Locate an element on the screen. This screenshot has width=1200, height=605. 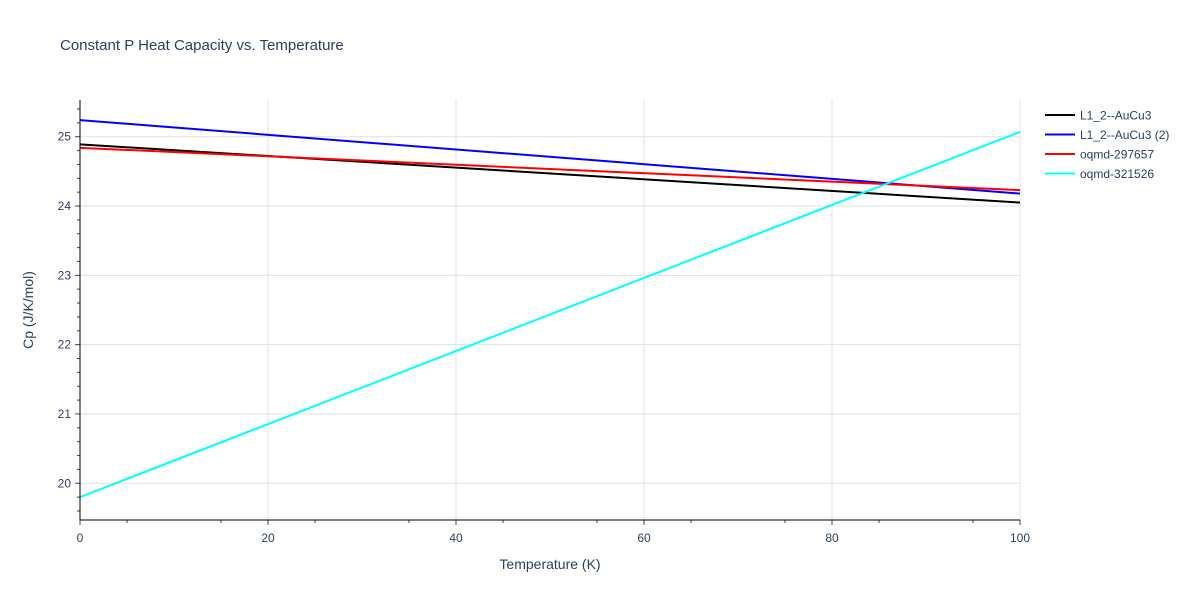
legend-label: oqmd-297657 is located at coordinates (1117, 155).